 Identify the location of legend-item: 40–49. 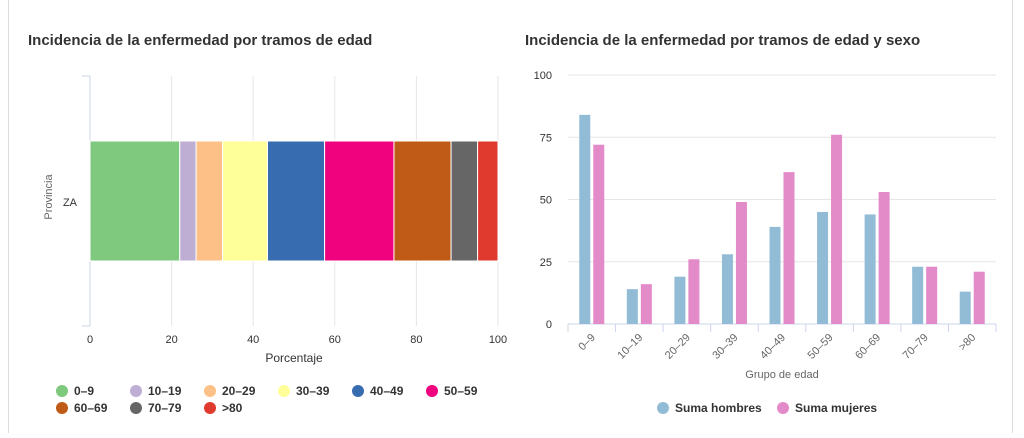
(378, 391).